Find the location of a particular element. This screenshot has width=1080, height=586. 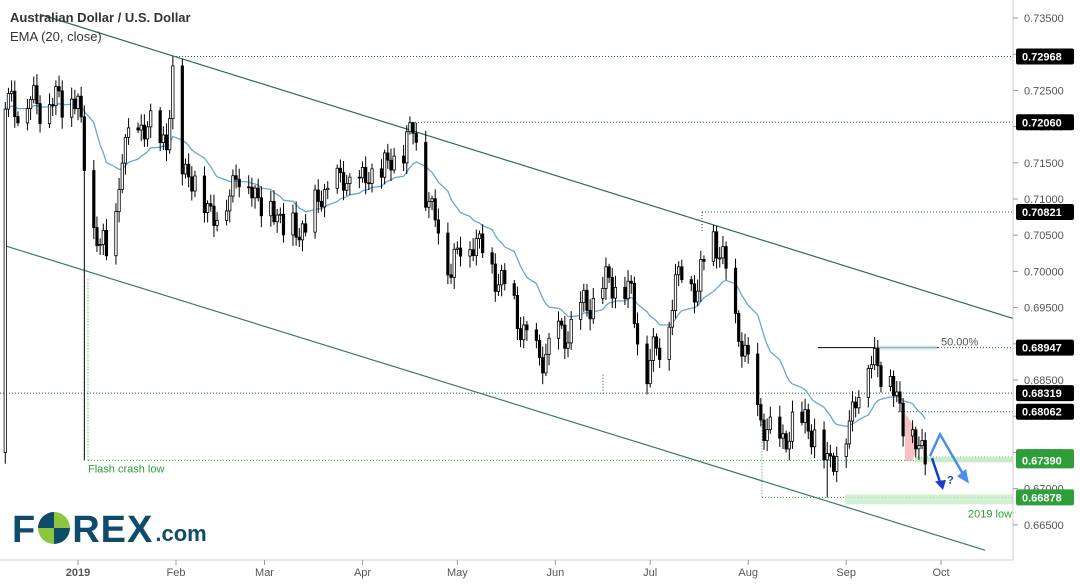

price-tag-label: 0.72968 is located at coordinates (1042, 58).